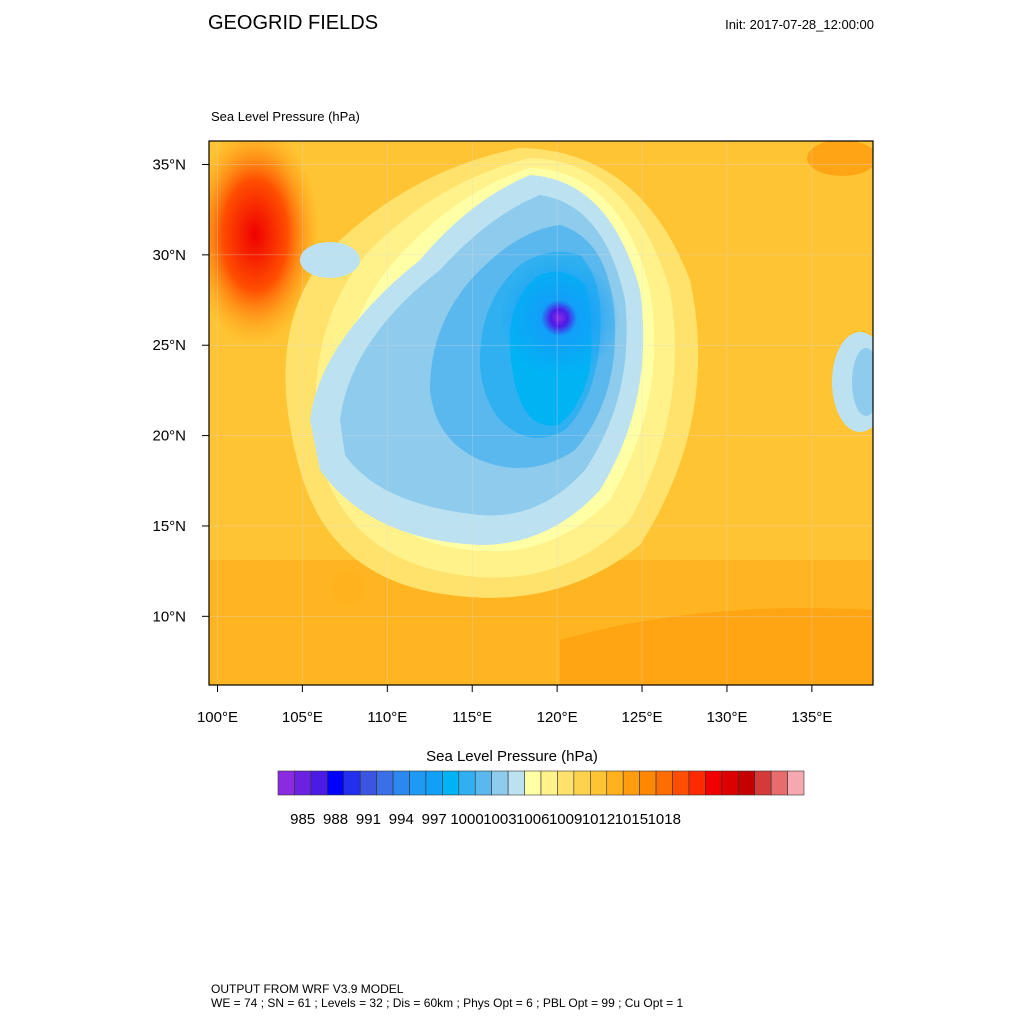  What do you see at coordinates (472, 717) in the screenshot?
I see `lon-tick-label: 115°E` at bounding box center [472, 717].